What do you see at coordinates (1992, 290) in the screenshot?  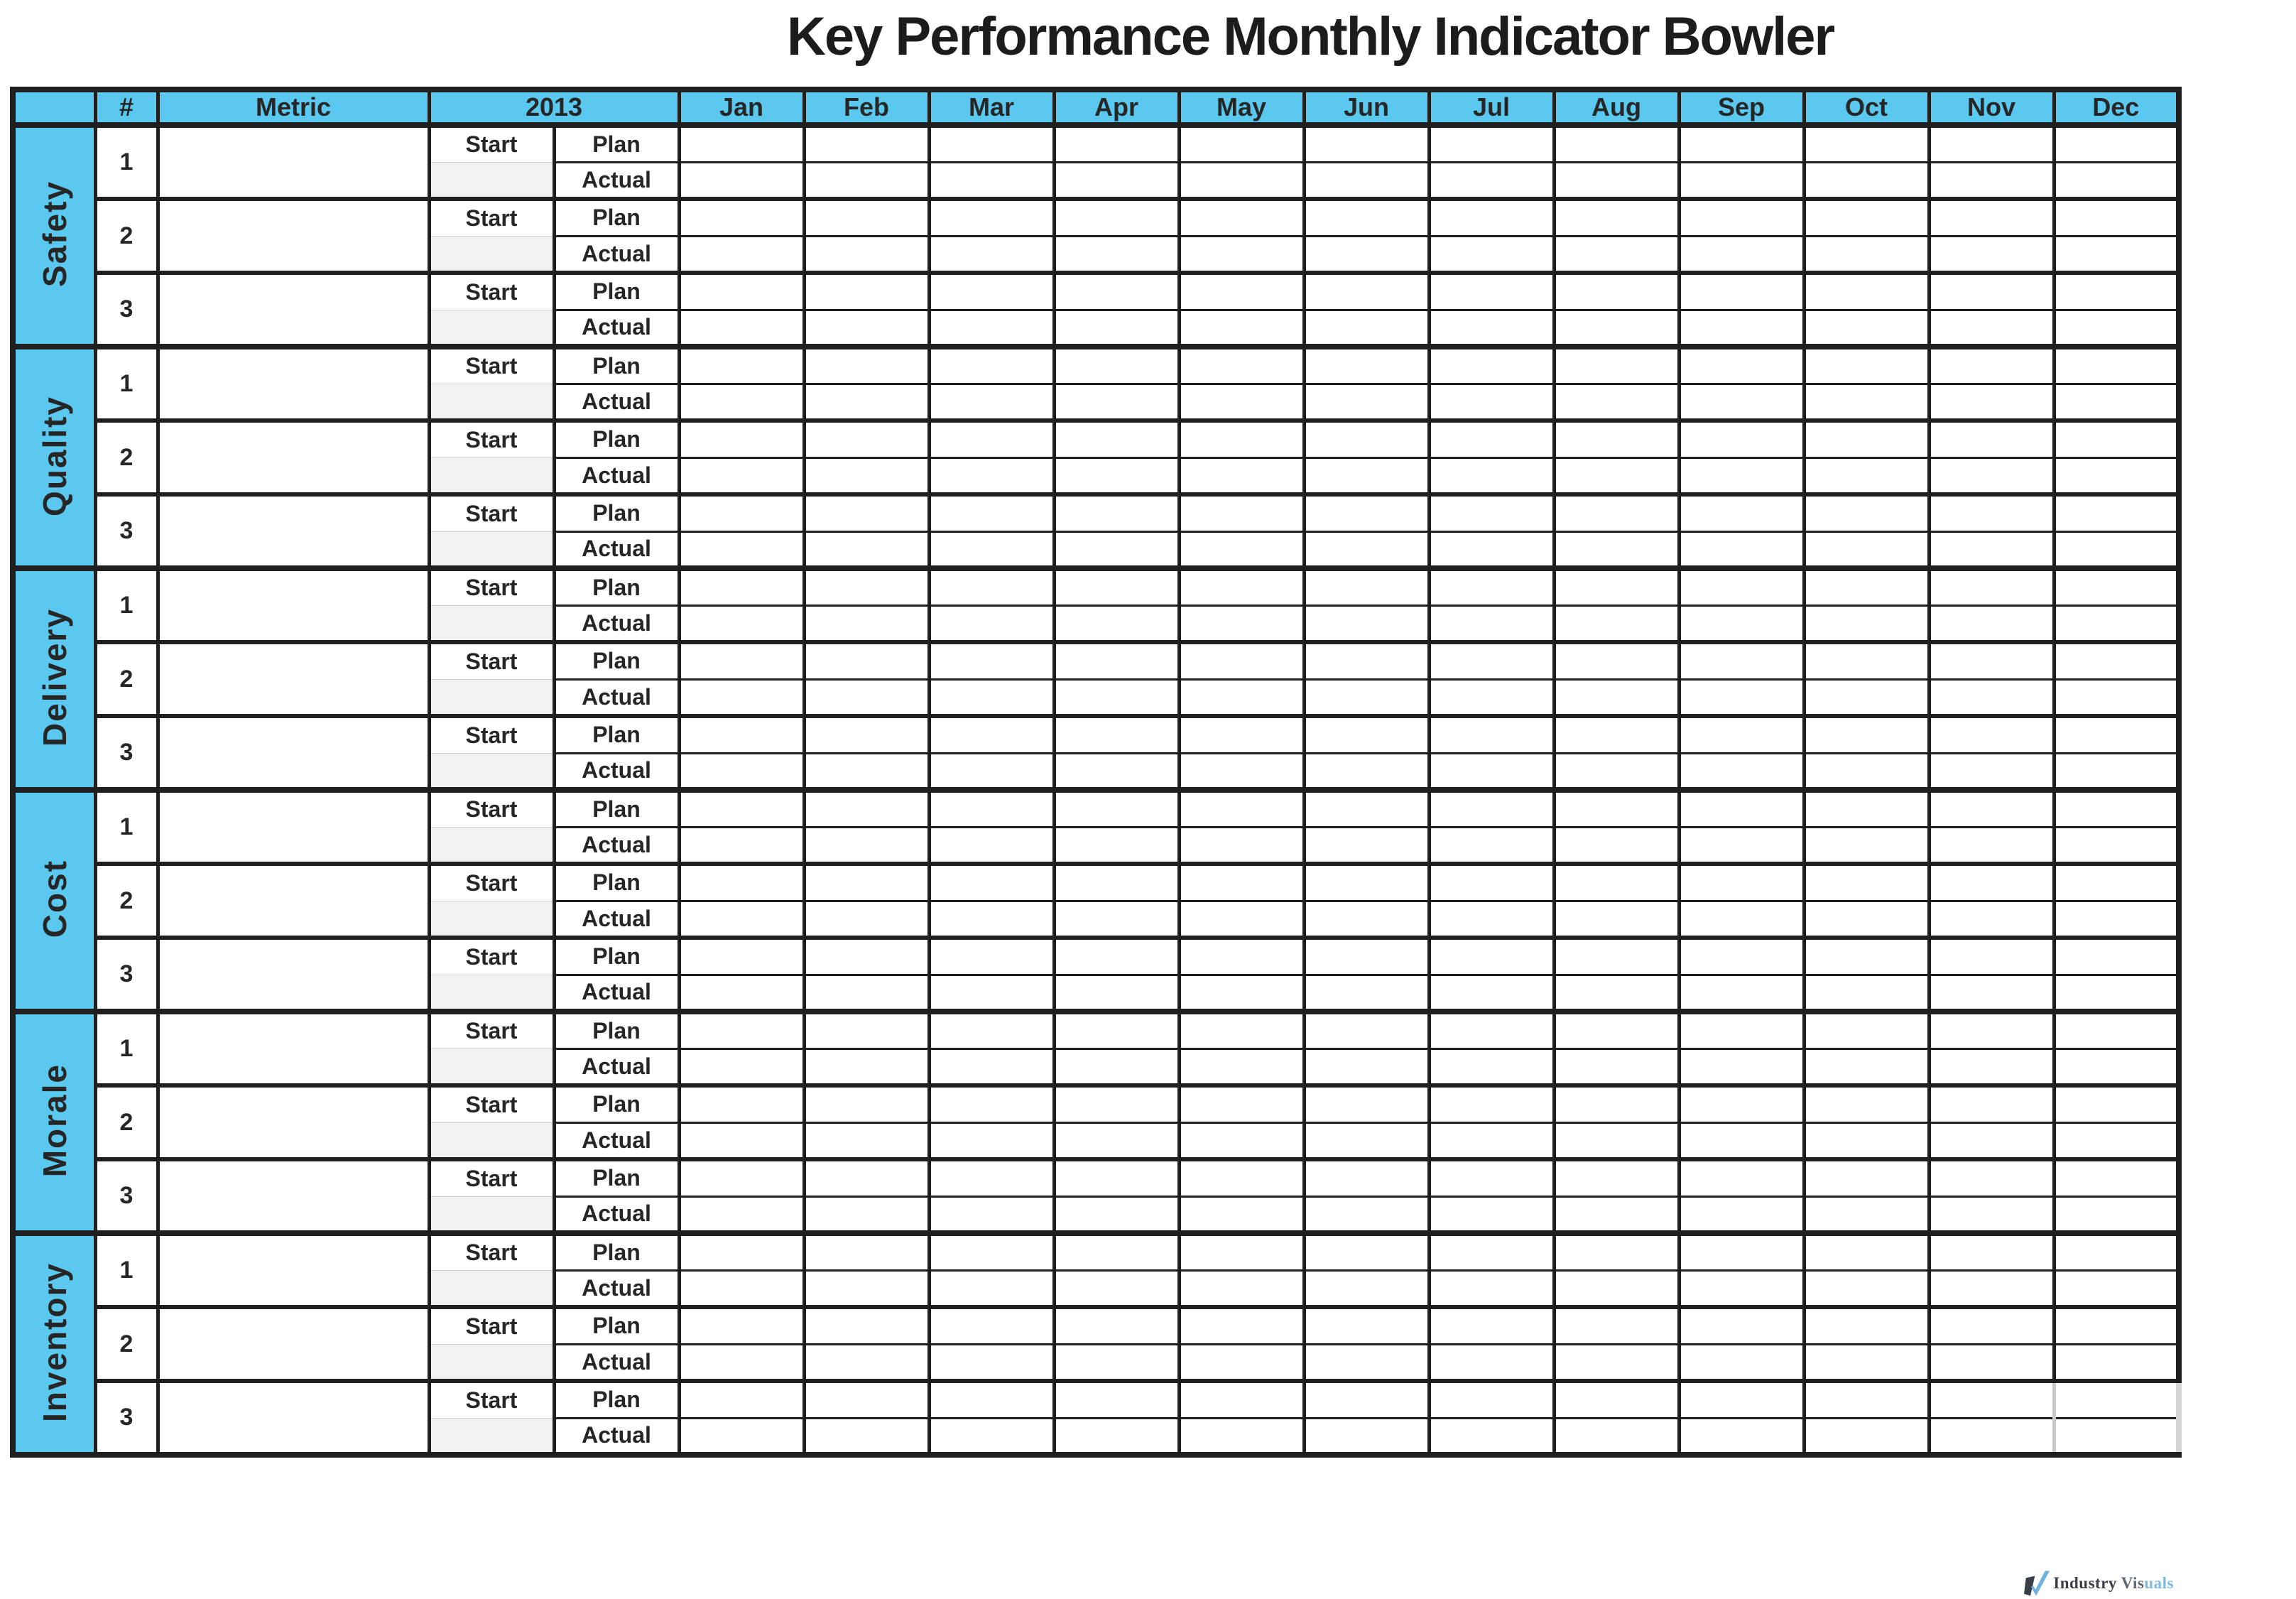 I see `data-cell-safety-3-plan-nov` at bounding box center [1992, 290].